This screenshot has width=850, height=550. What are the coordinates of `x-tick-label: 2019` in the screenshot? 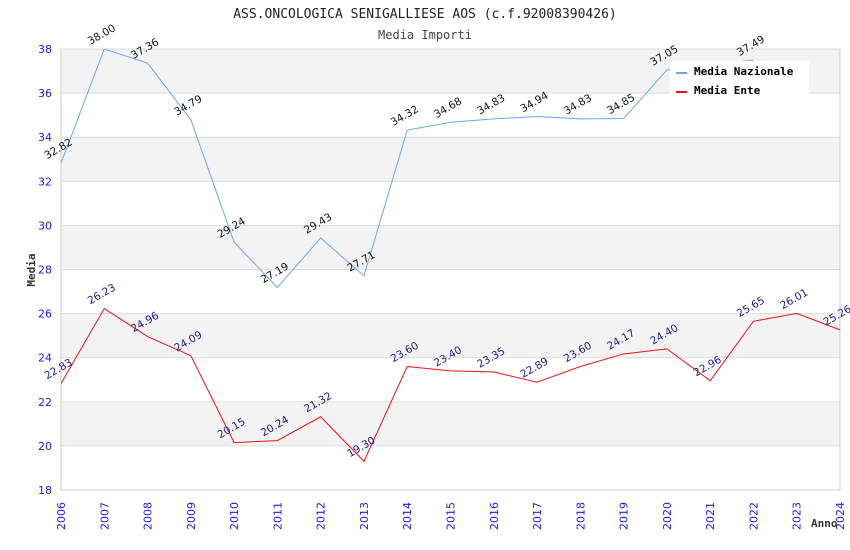 It's located at (624, 516).